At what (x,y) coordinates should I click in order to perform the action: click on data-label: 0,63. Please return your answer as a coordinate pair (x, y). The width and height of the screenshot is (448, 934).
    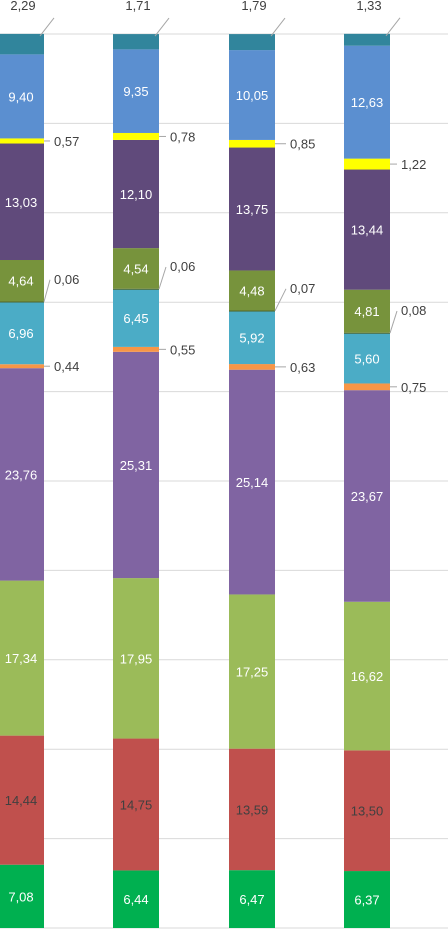
    Looking at the image, I should click on (302, 367).